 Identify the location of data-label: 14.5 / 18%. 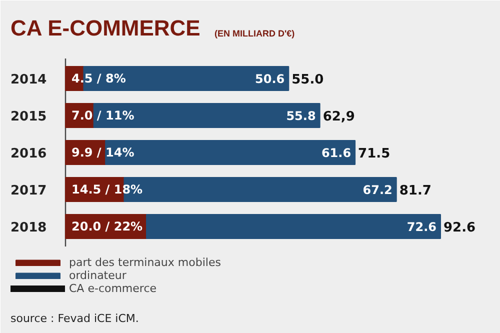
(107, 189).